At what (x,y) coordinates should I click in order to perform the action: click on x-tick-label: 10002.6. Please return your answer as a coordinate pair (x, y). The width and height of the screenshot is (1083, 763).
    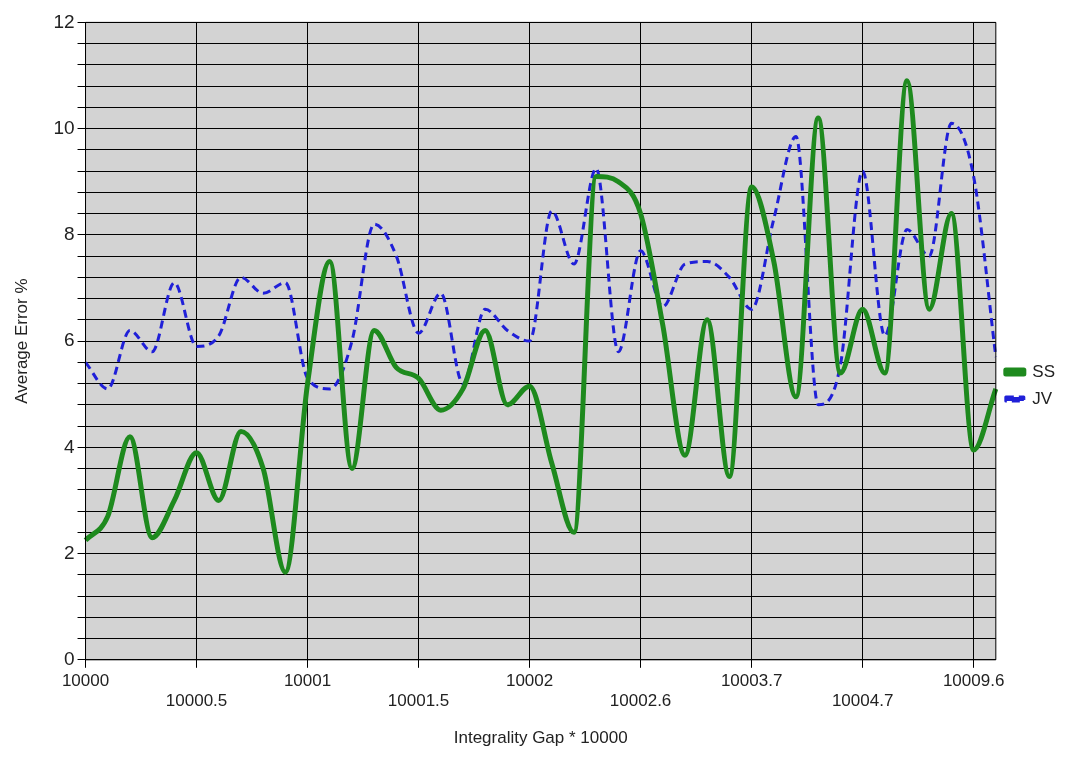
    Looking at the image, I should click on (640, 701).